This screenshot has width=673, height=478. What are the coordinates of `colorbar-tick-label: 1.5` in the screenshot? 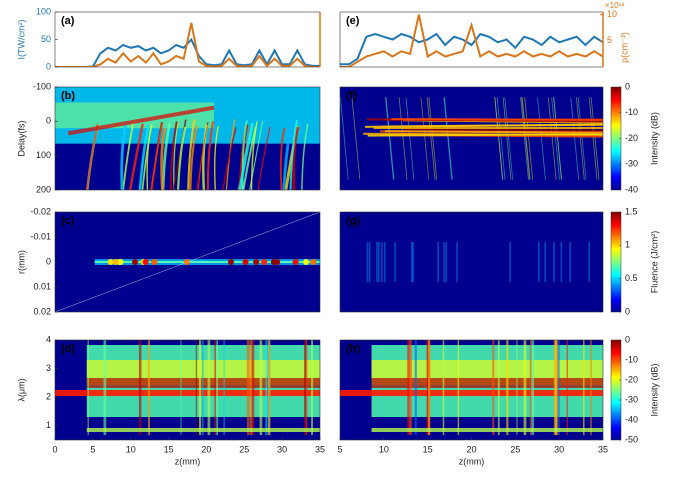 It's located at (631, 211).